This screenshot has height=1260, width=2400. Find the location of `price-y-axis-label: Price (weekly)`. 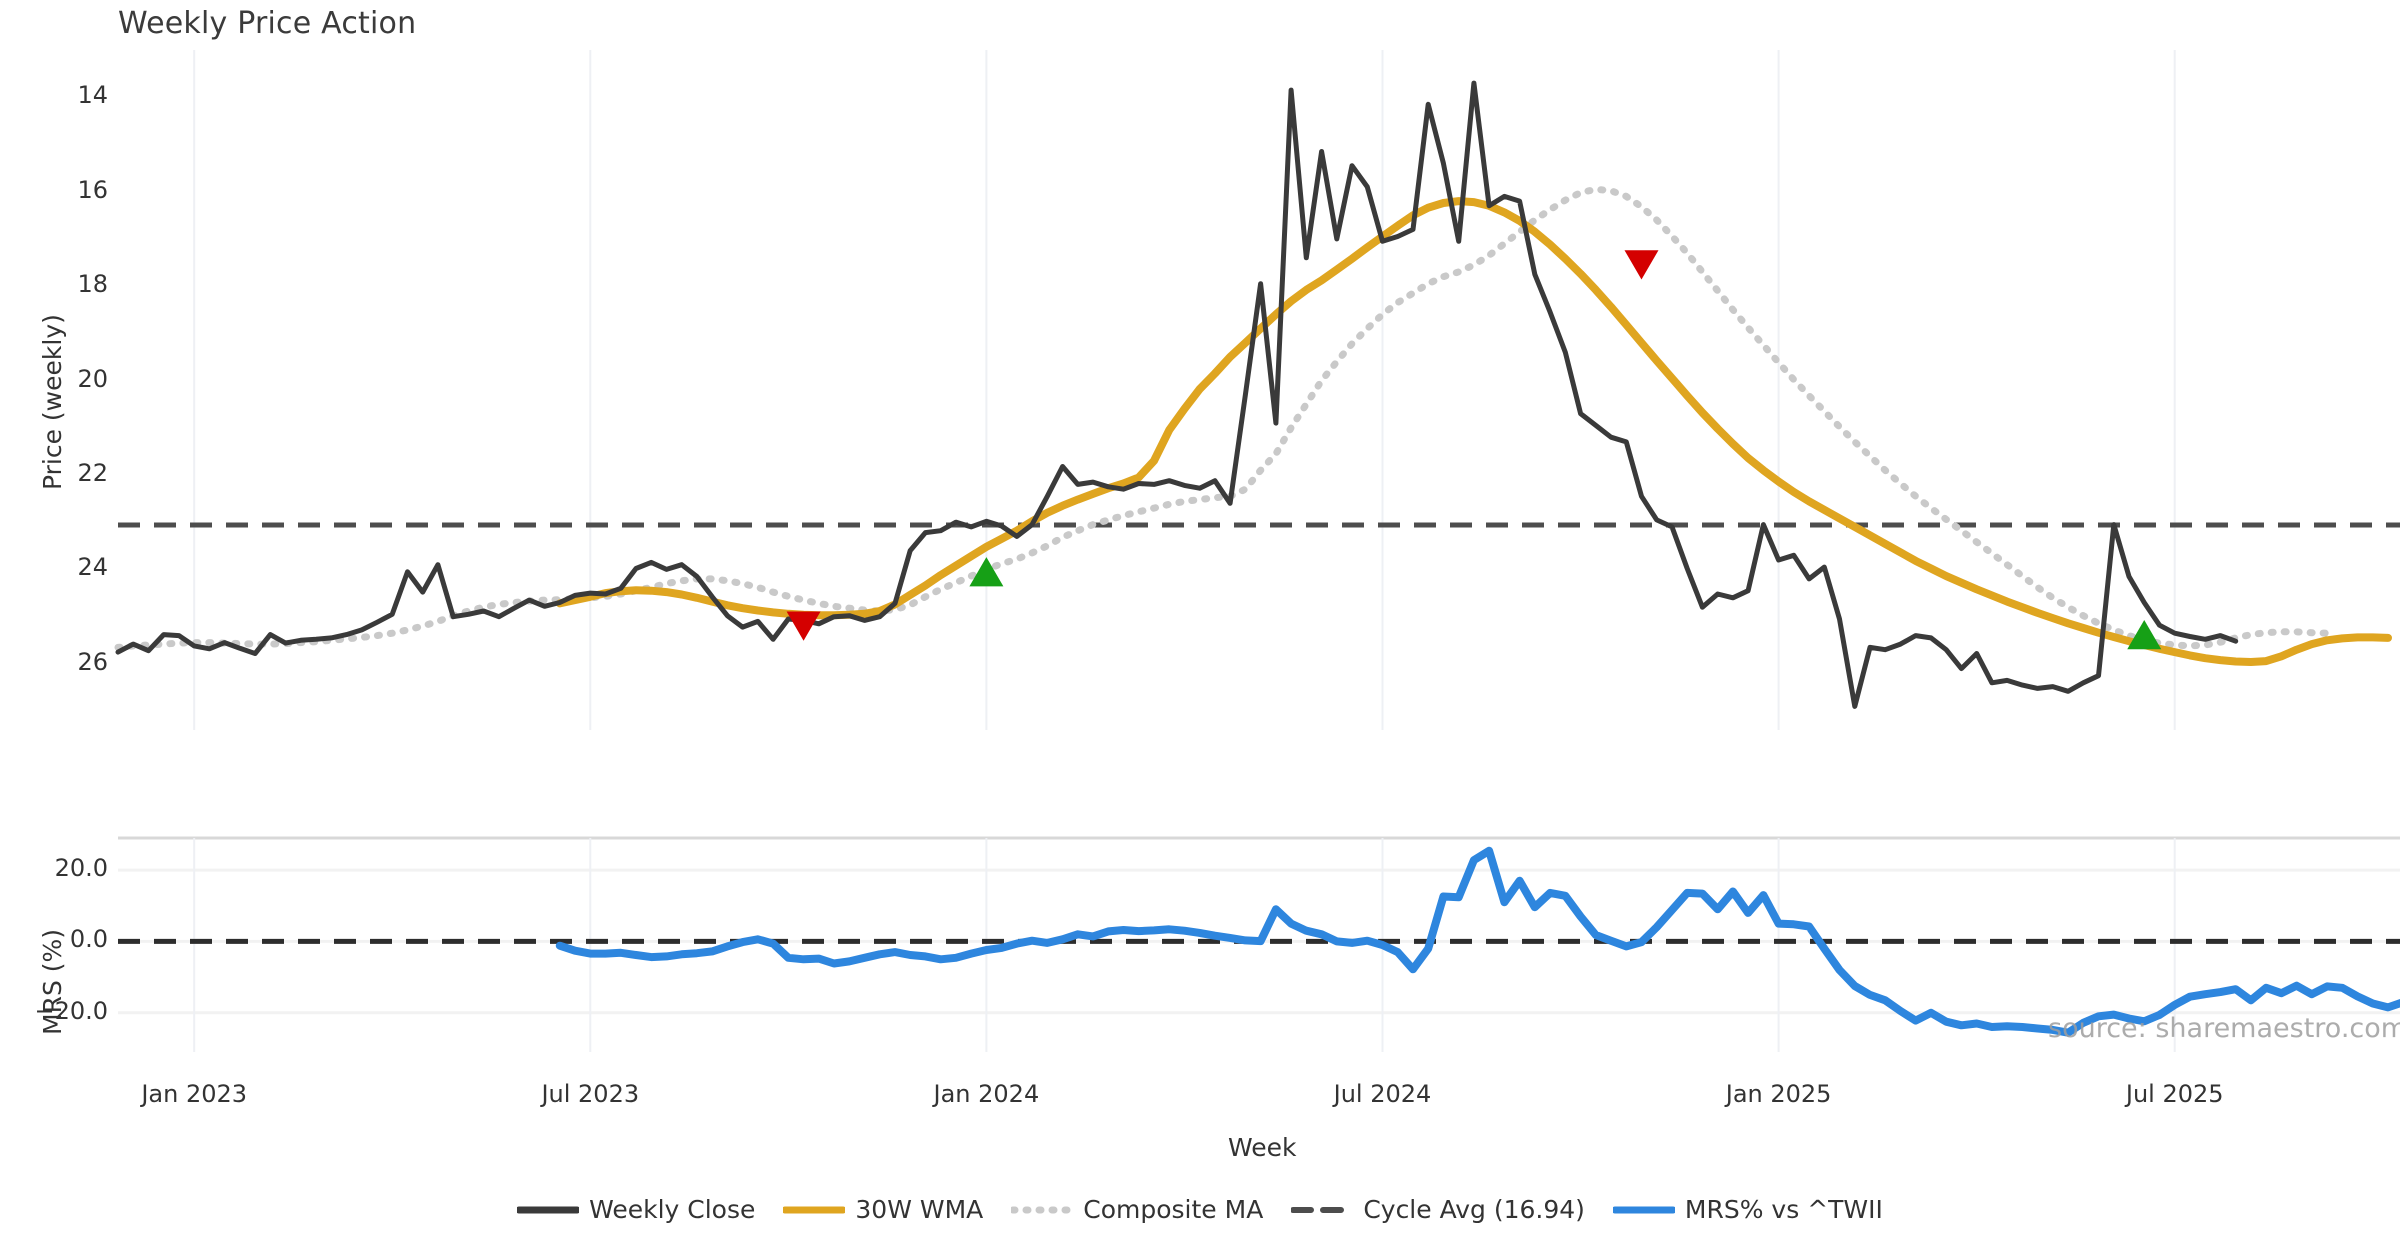

price-y-axis-label: Price (weekly) is located at coordinates (52, 402).